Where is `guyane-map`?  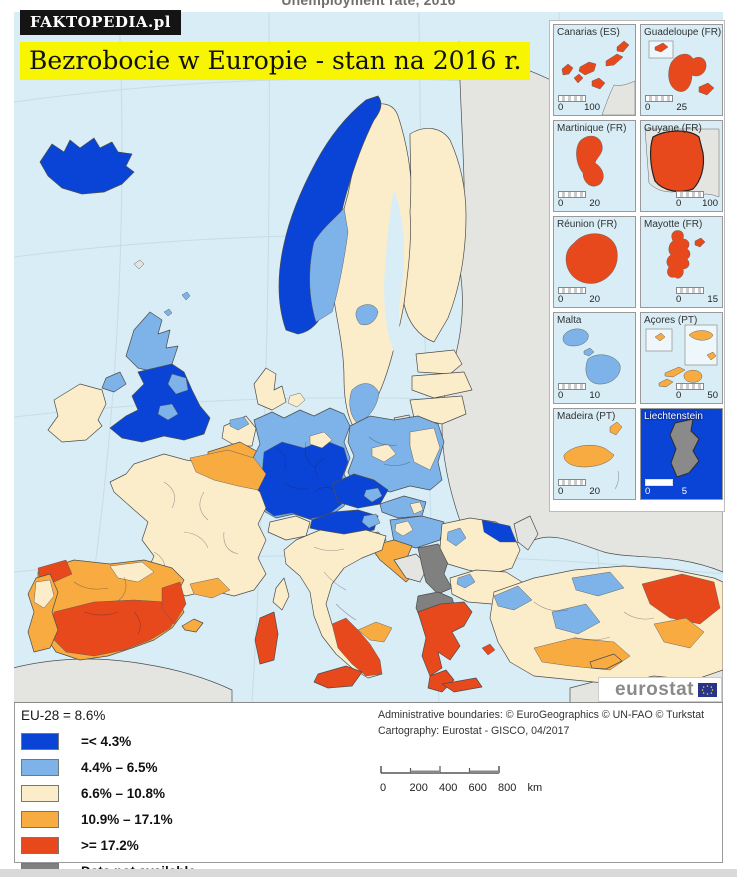 guyane-map is located at coordinates (682, 163).